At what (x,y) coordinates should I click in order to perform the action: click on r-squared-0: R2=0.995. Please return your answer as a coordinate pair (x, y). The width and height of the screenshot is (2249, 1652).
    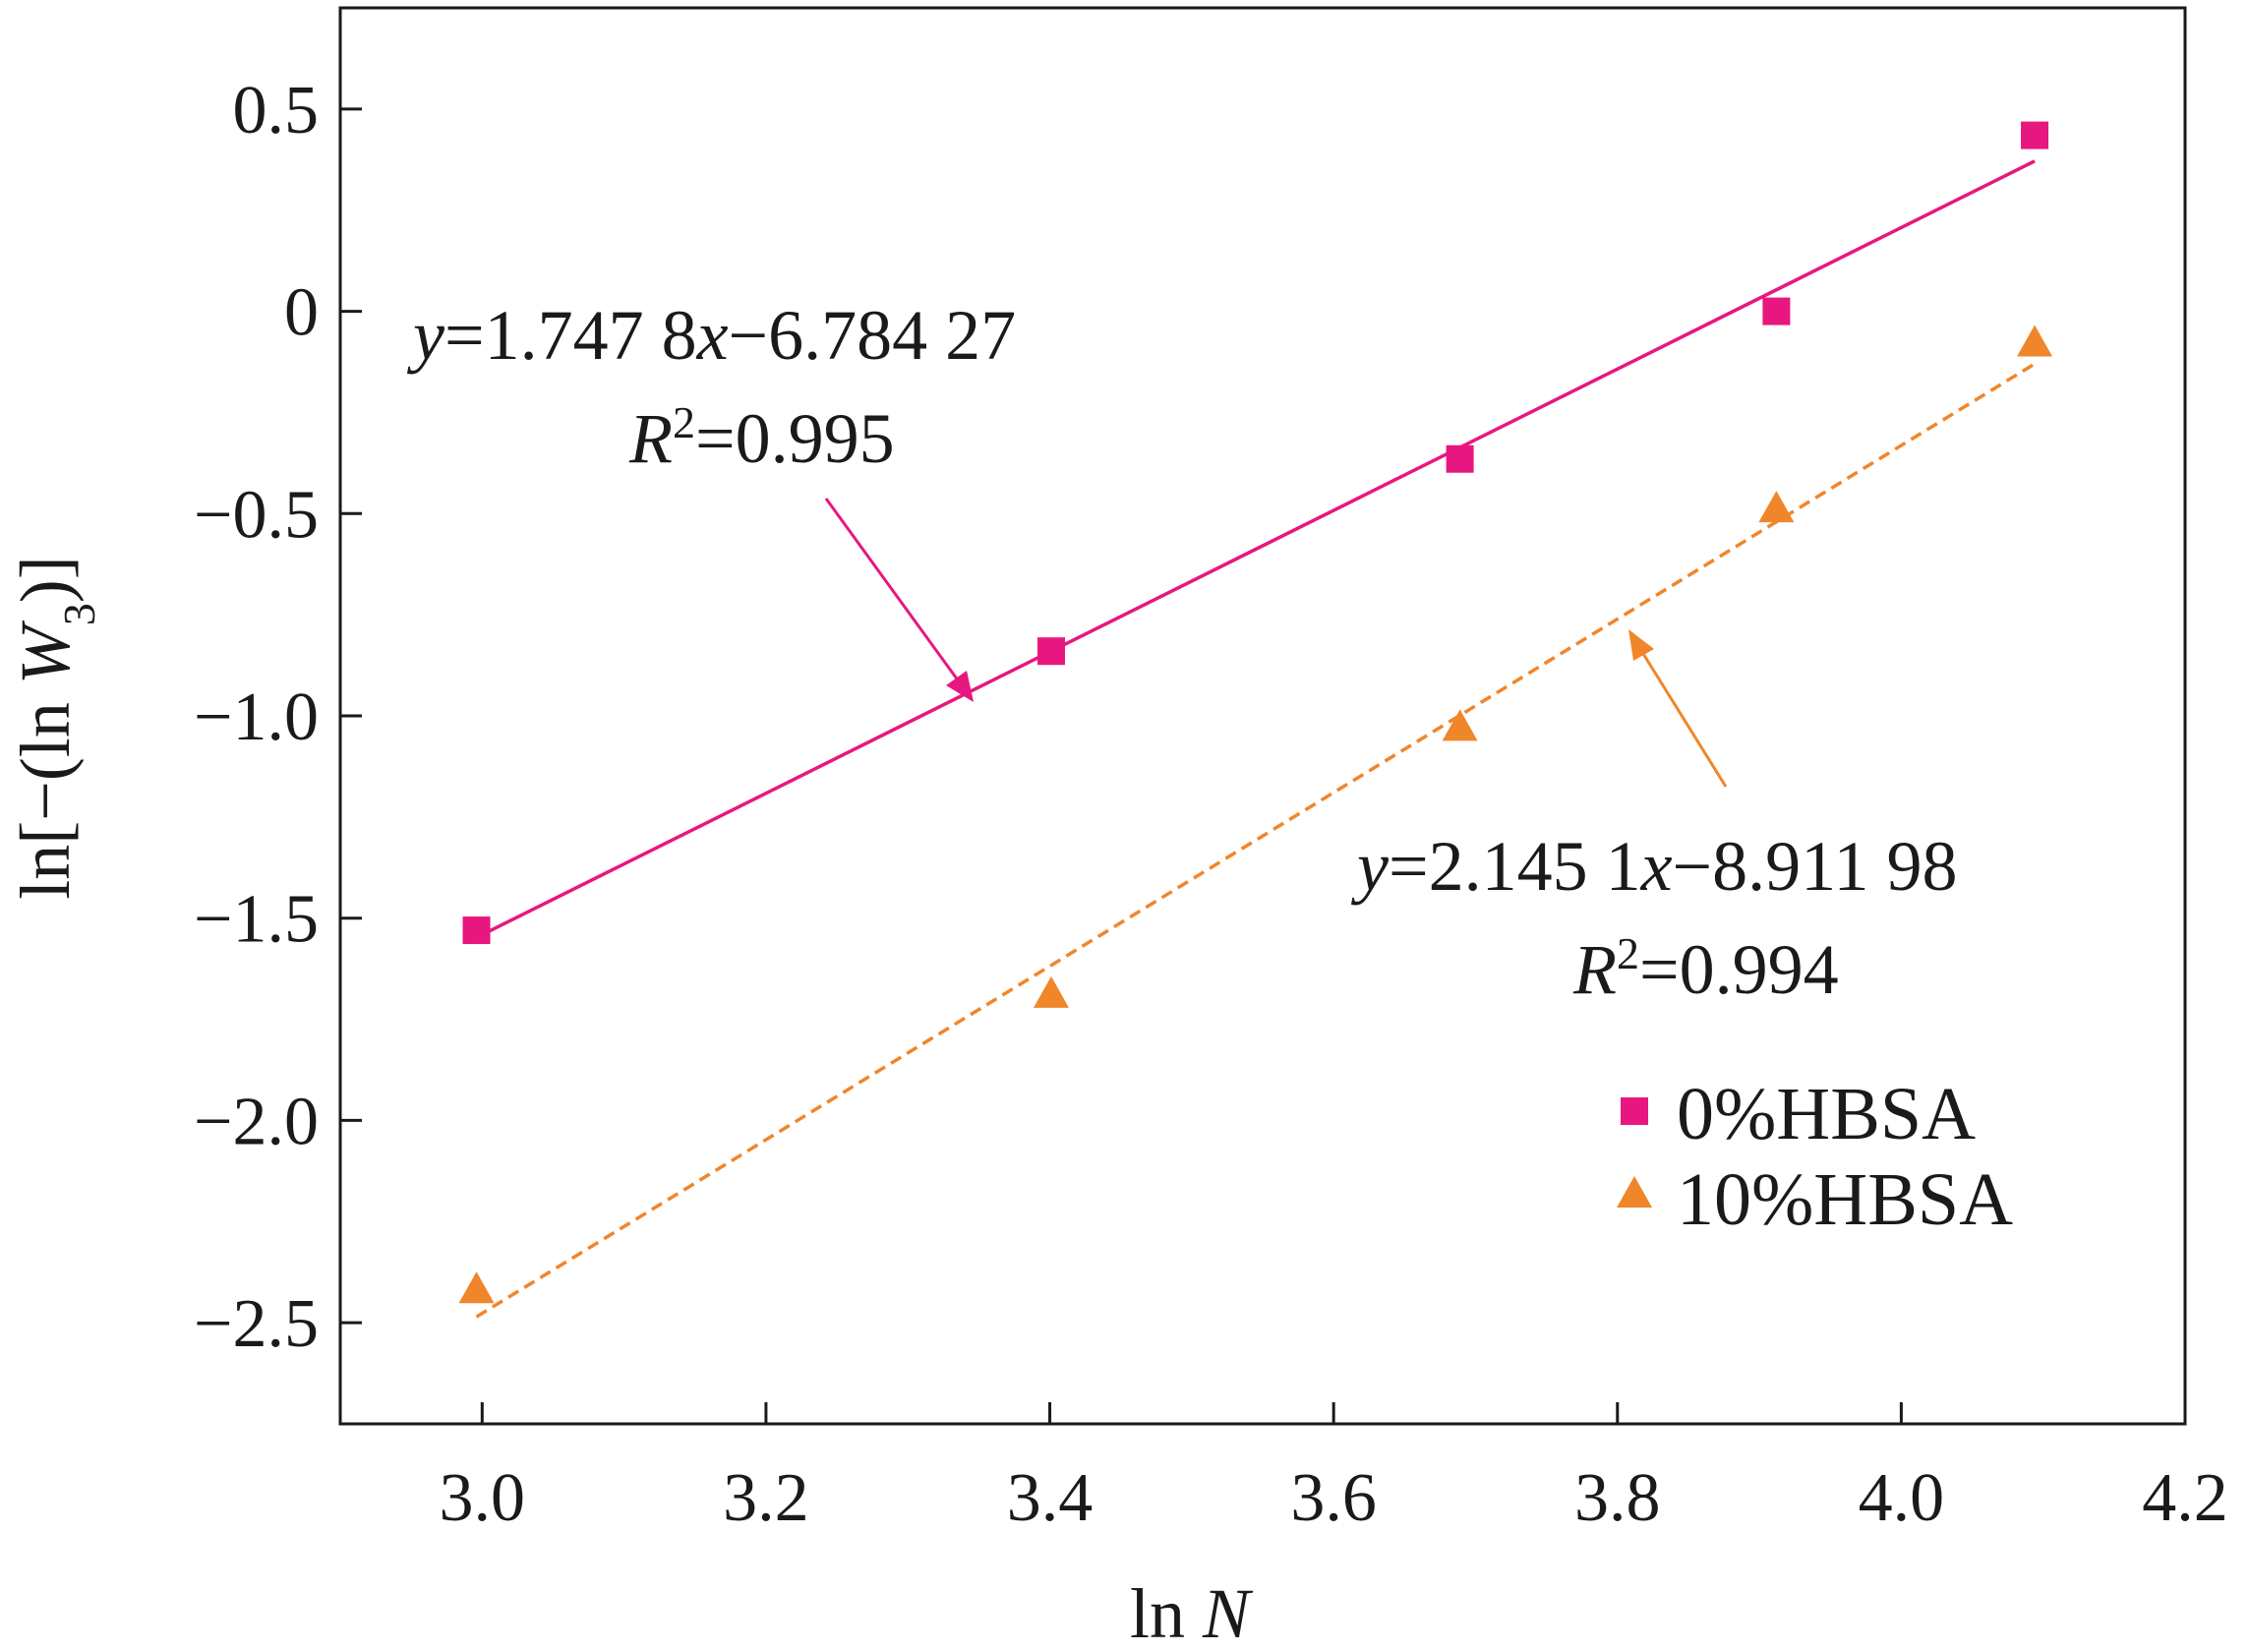
    Looking at the image, I should click on (761, 438).